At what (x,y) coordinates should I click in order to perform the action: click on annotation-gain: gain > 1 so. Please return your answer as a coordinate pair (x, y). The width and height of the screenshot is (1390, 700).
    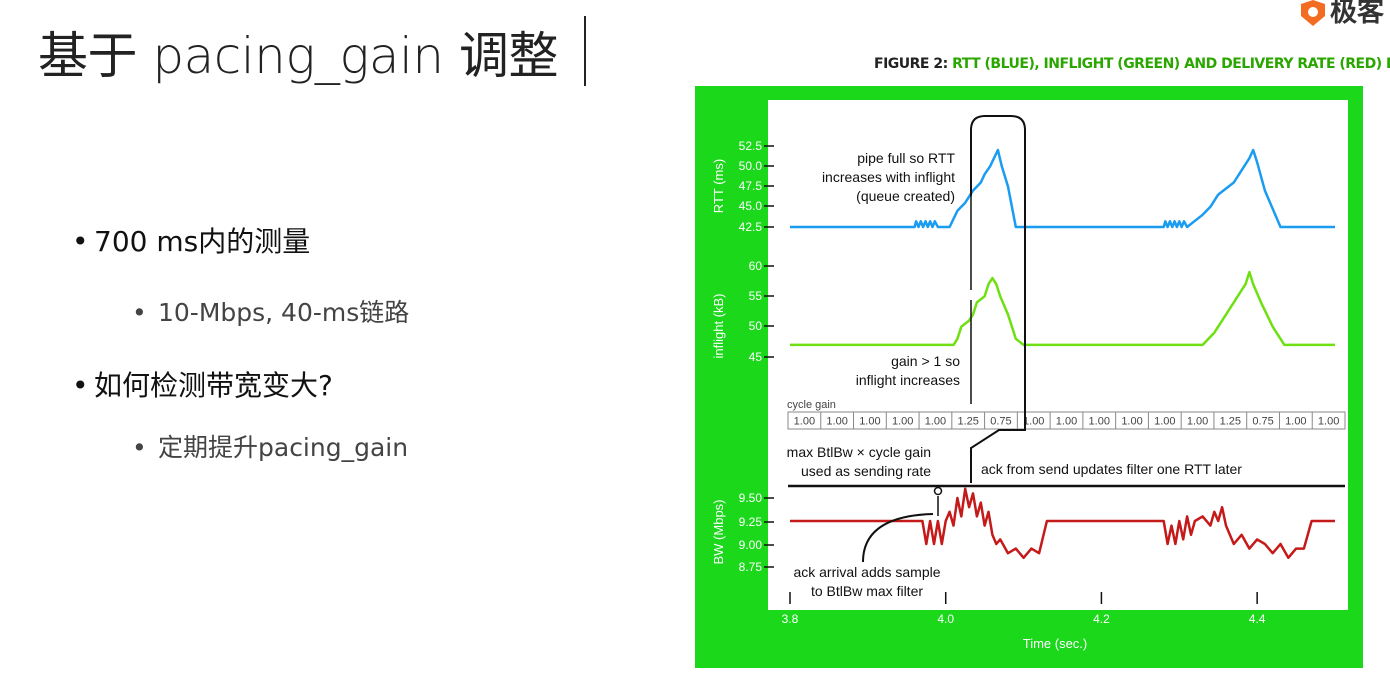
    Looking at the image, I should click on (925, 361).